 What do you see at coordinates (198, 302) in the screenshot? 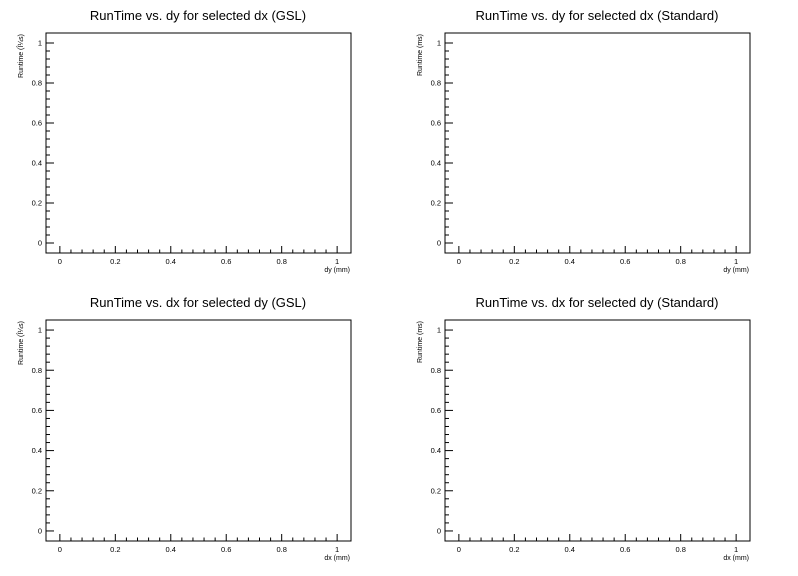
I see `chart-title: RunTime vs. dx for selected dy (GSL)` at bounding box center [198, 302].